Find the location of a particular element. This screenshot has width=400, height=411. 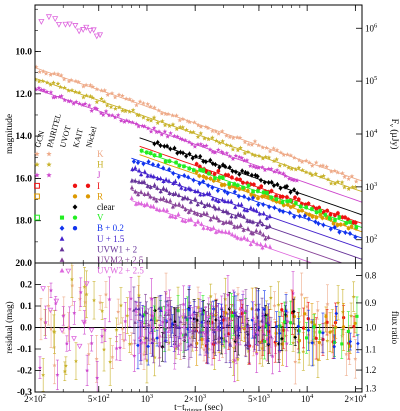

instrument-header-0: GCN is located at coordinates (39, 139).